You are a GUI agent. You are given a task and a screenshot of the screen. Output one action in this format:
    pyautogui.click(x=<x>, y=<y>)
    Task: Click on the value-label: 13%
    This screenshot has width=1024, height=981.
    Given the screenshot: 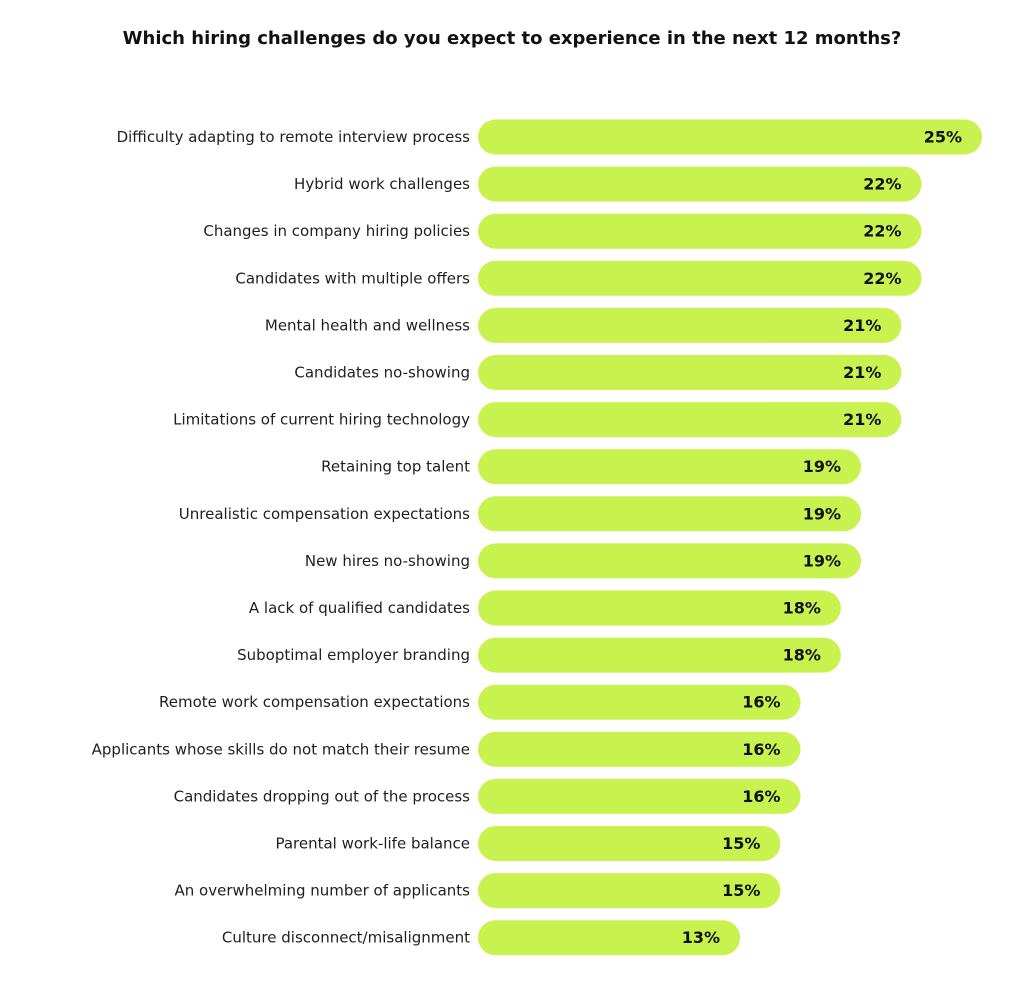 What is the action you would take?
    pyautogui.click(x=701, y=937)
    